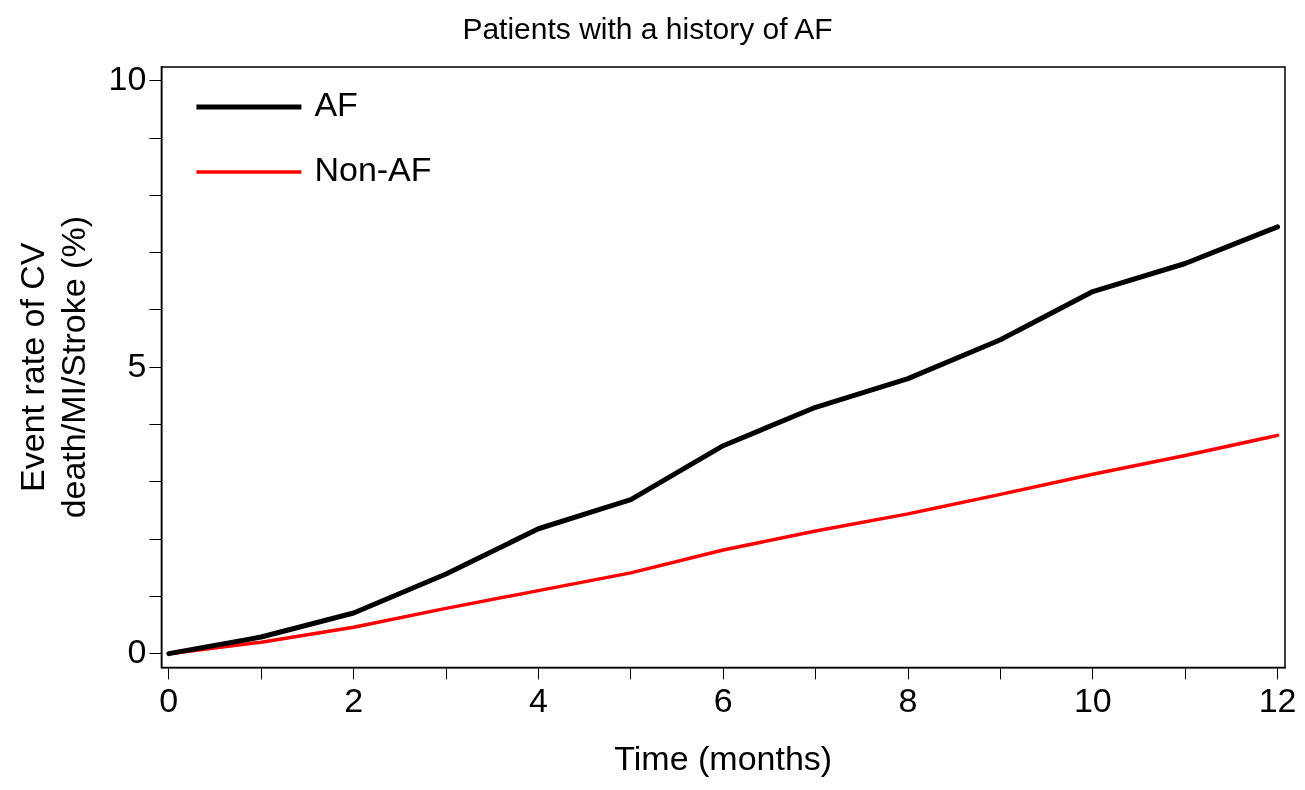 The image size is (1305, 790). I want to click on x-tick-label: 6, so click(723, 700).